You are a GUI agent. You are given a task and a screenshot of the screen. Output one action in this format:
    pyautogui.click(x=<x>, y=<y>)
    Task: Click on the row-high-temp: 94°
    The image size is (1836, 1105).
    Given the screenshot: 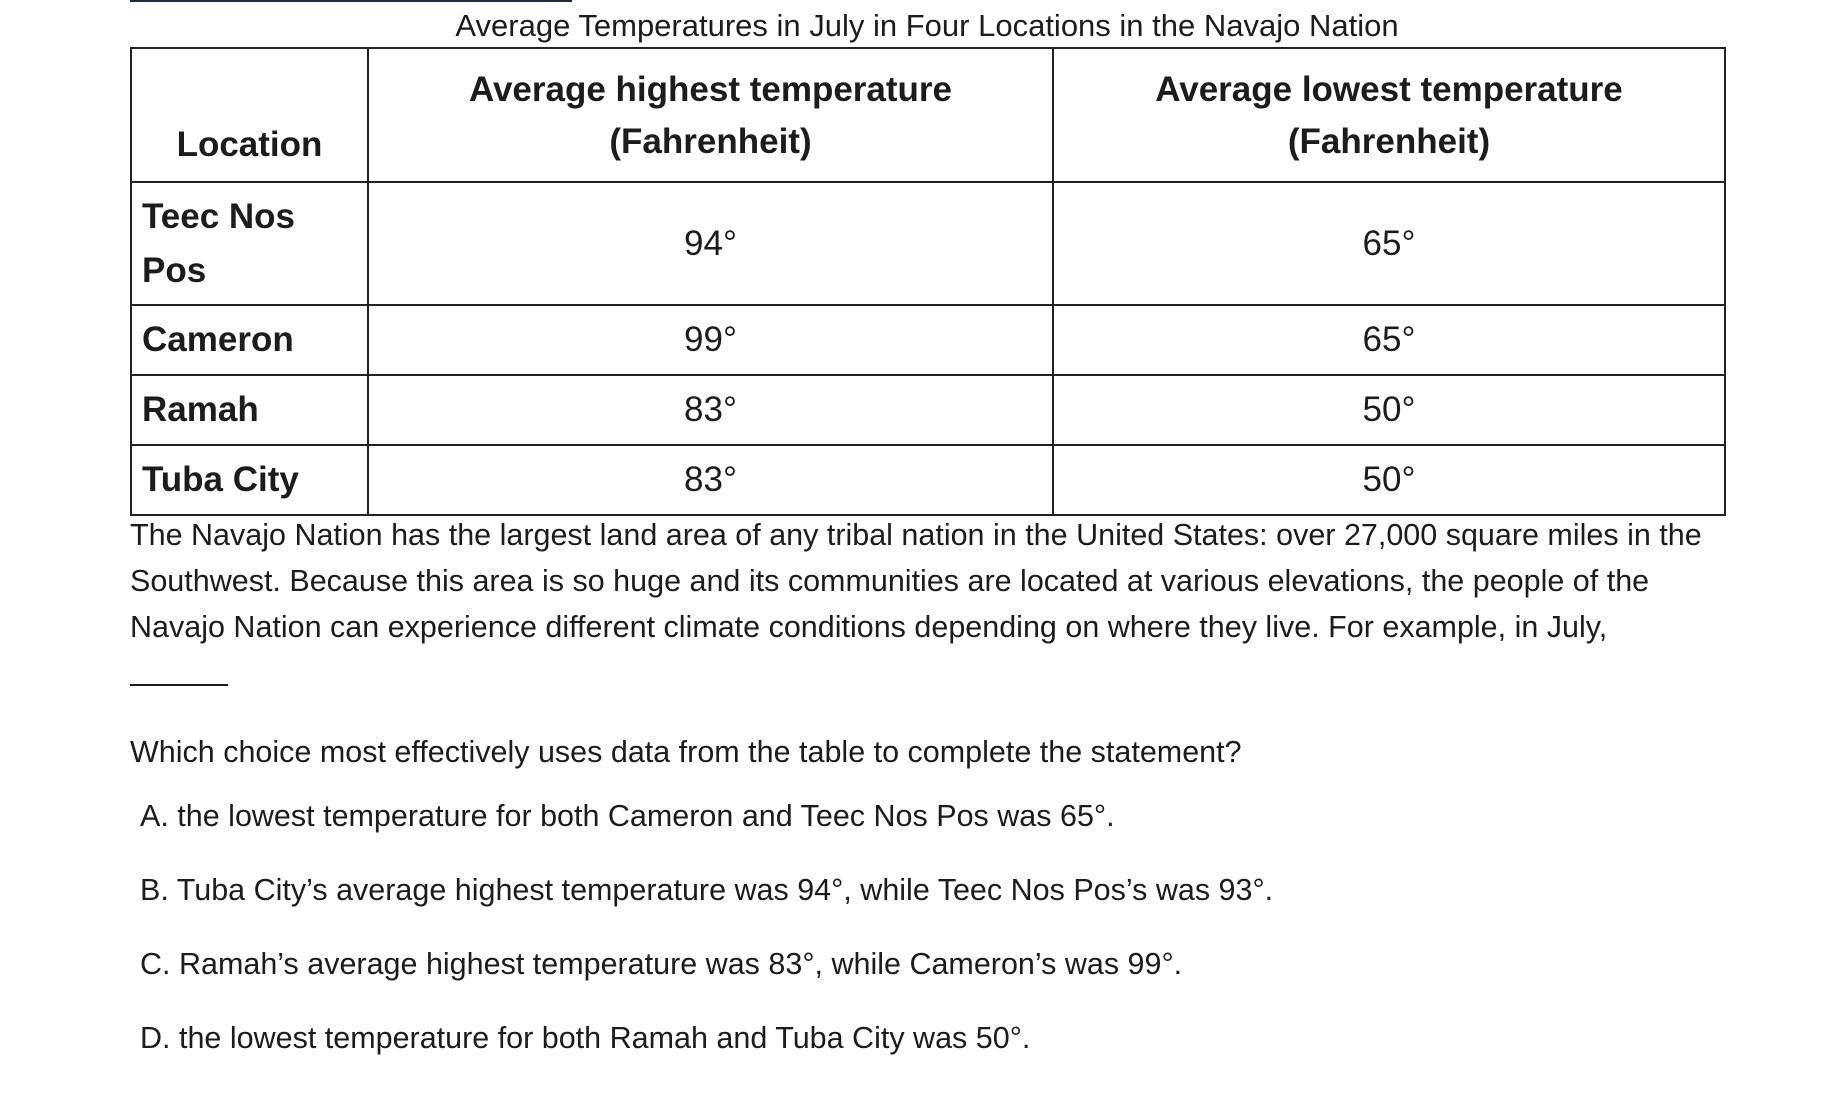 What is the action you would take?
    pyautogui.click(x=710, y=243)
    